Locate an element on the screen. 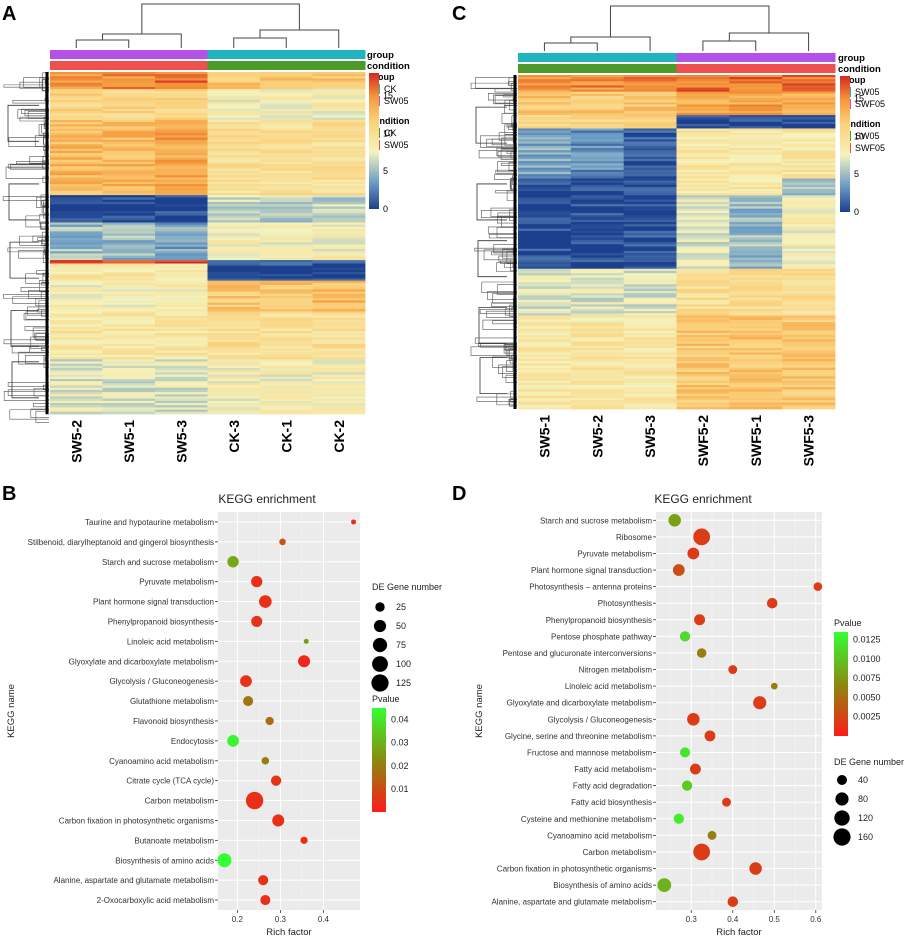 This screenshot has height=937, width=913. kegg-title-b: KEGG enrichment is located at coordinates (267, 499).